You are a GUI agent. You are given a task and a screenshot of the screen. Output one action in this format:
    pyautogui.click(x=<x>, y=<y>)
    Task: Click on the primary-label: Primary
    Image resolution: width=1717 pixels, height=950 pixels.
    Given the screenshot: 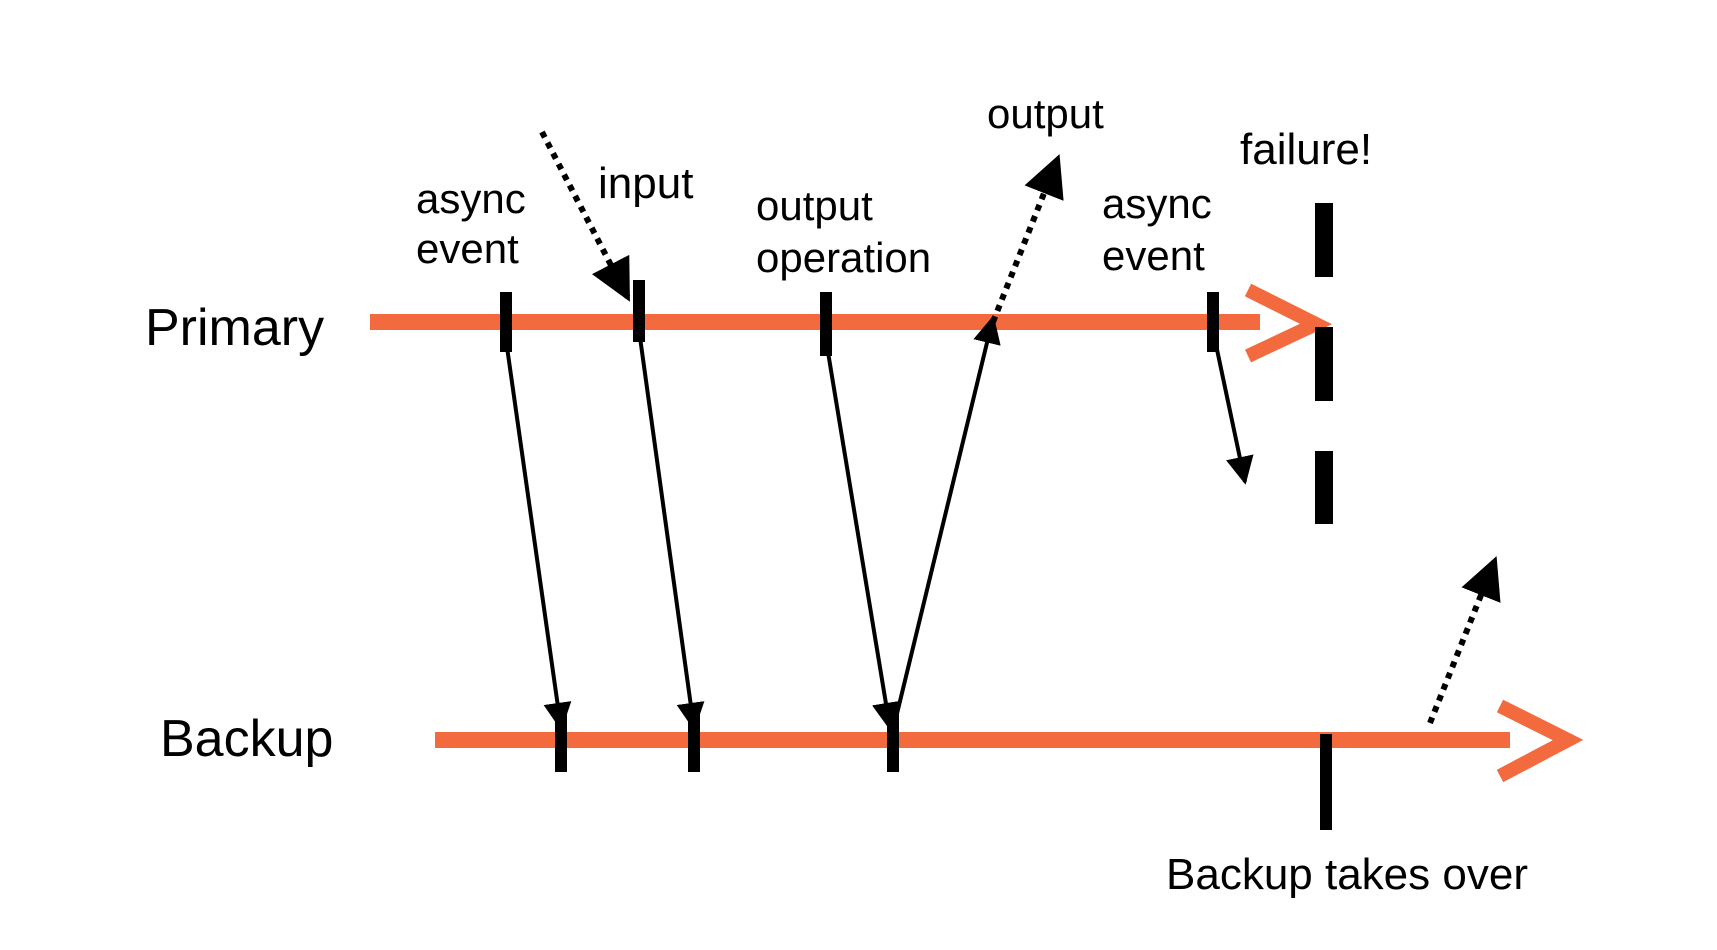 What is the action you would take?
    pyautogui.click(x=234, y=328)
    